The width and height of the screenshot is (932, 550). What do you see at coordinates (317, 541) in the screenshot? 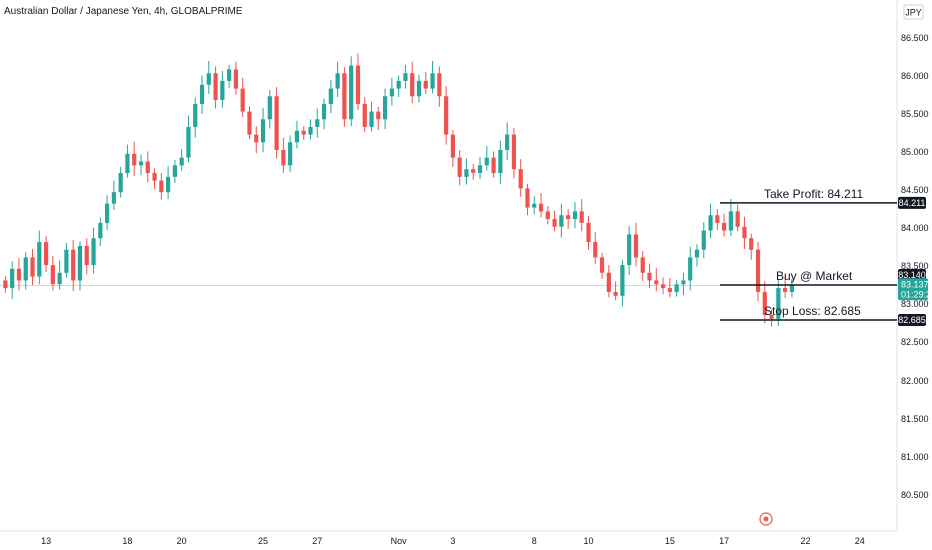
I see `x-tick-label: 27` at bounding box center [317, 541].